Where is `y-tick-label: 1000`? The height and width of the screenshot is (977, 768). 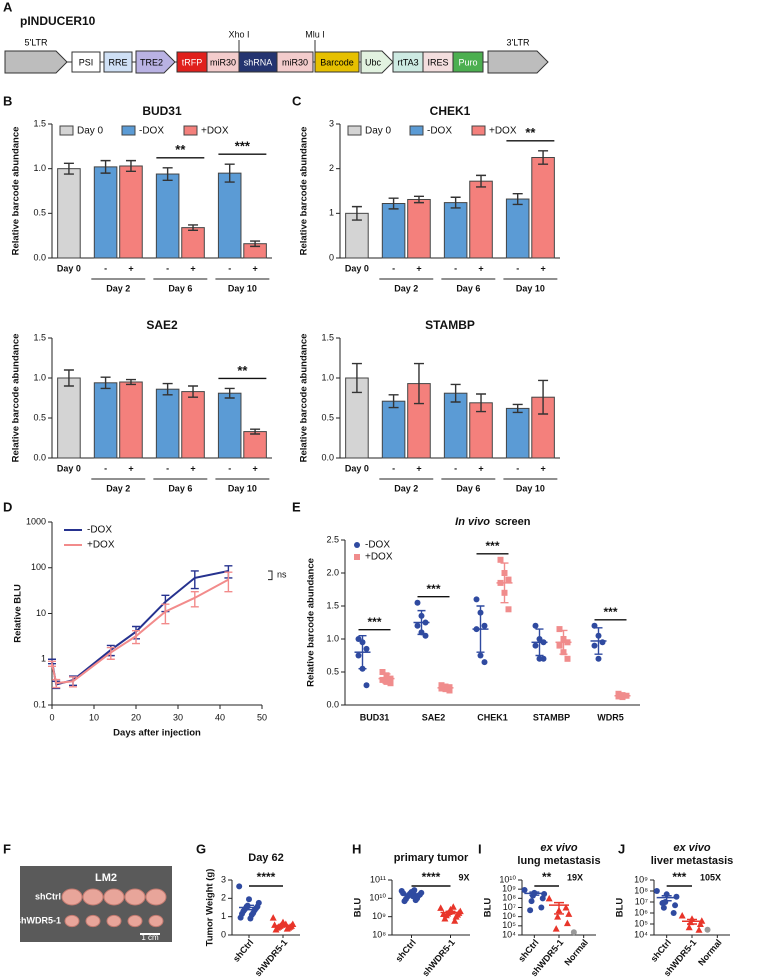 y-tick-label: 1000 is located at coordinates (36, 521).